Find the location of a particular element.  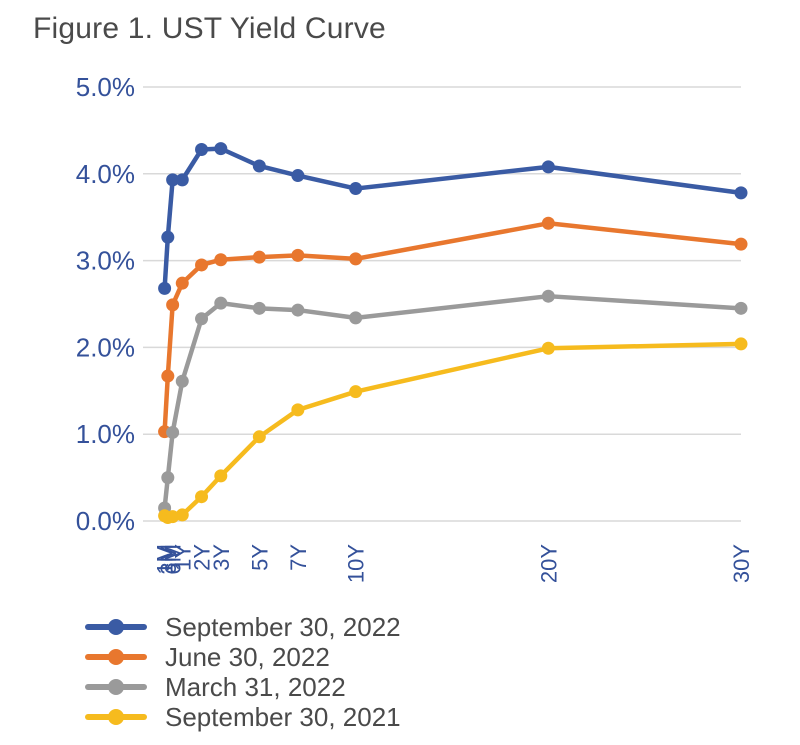

legend-label: March 31, 2022 is located at coordinates (255, 686).